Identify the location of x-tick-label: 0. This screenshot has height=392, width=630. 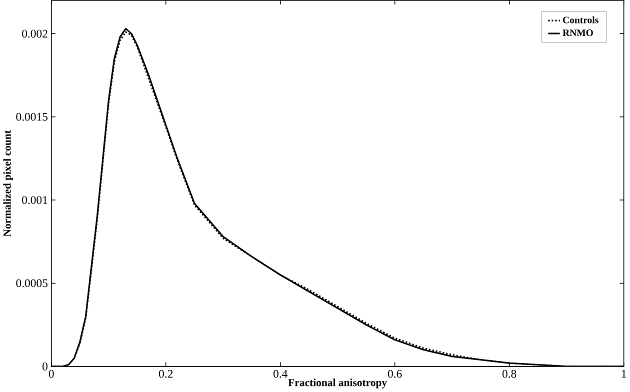
(51, 374).